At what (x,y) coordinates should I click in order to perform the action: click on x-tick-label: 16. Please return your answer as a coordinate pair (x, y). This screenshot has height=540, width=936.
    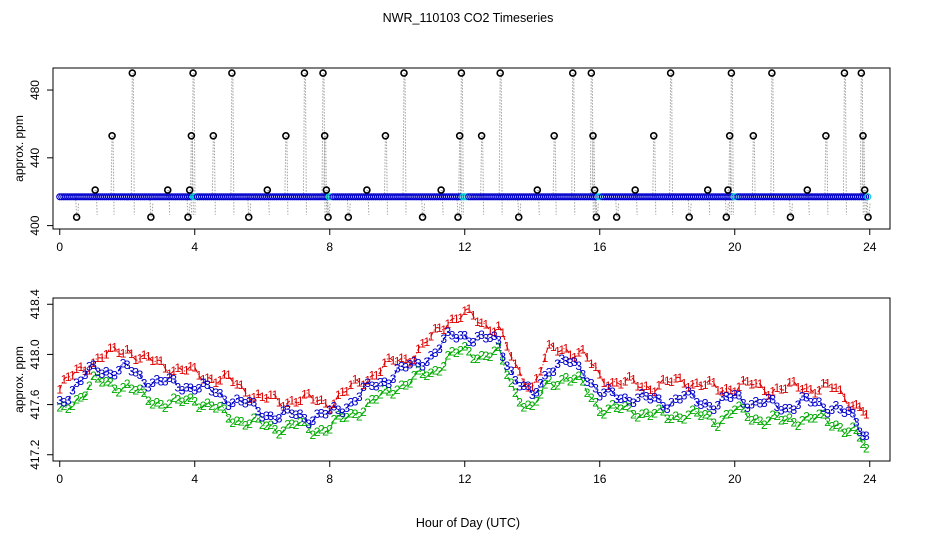
    Looking at the image, I should click on (600, 479).